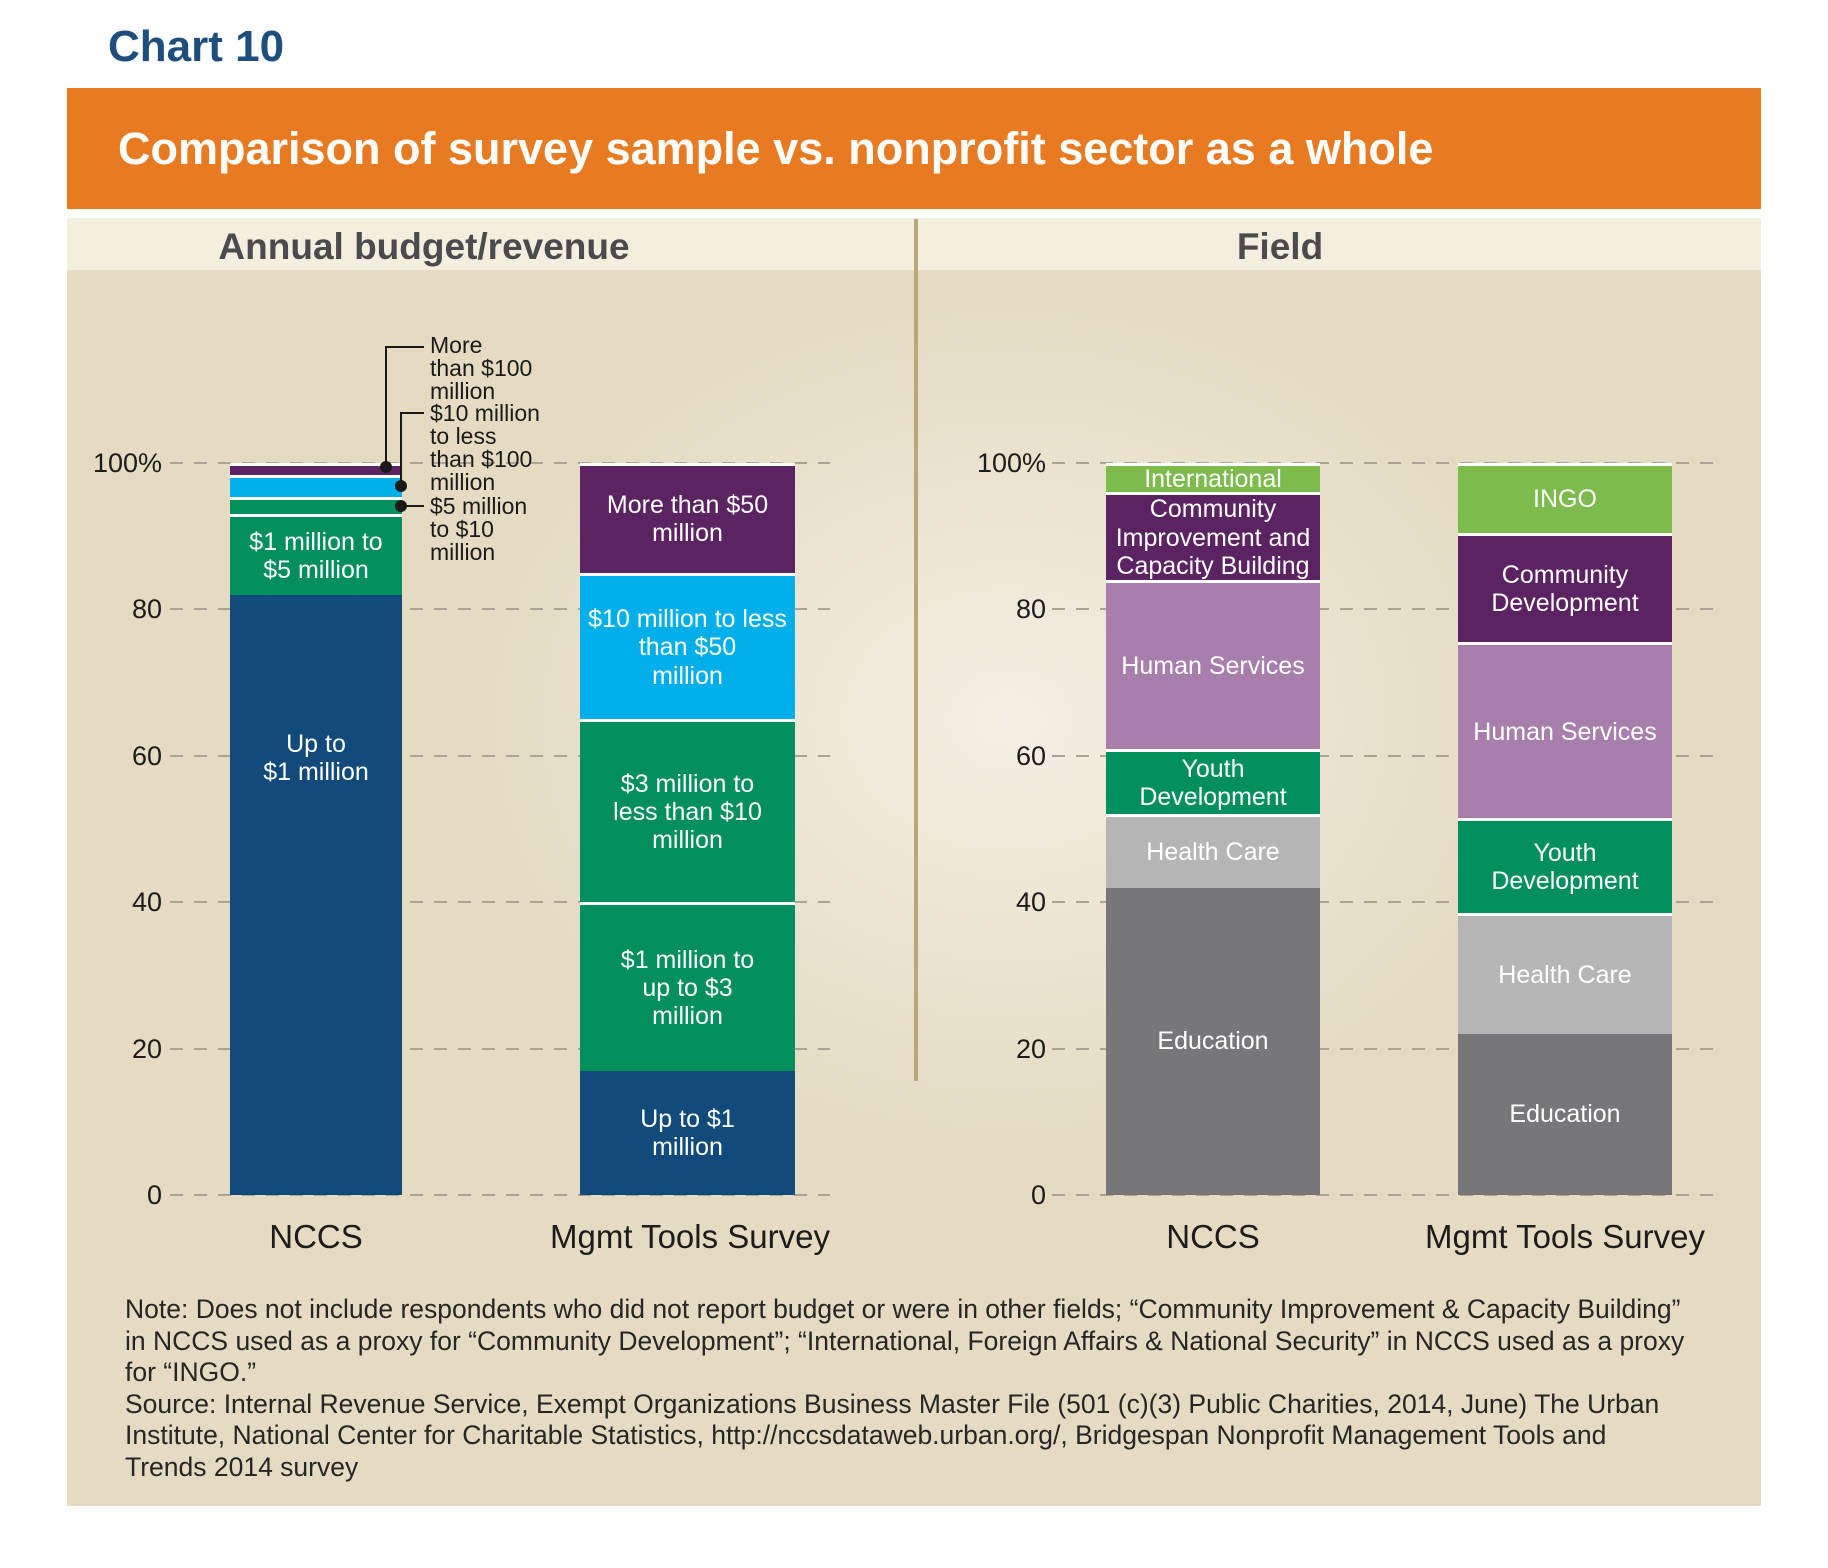  Describe the element at coordinates (316, 469) in the screenshot. I see `segment-more-than-100-million` at that location.